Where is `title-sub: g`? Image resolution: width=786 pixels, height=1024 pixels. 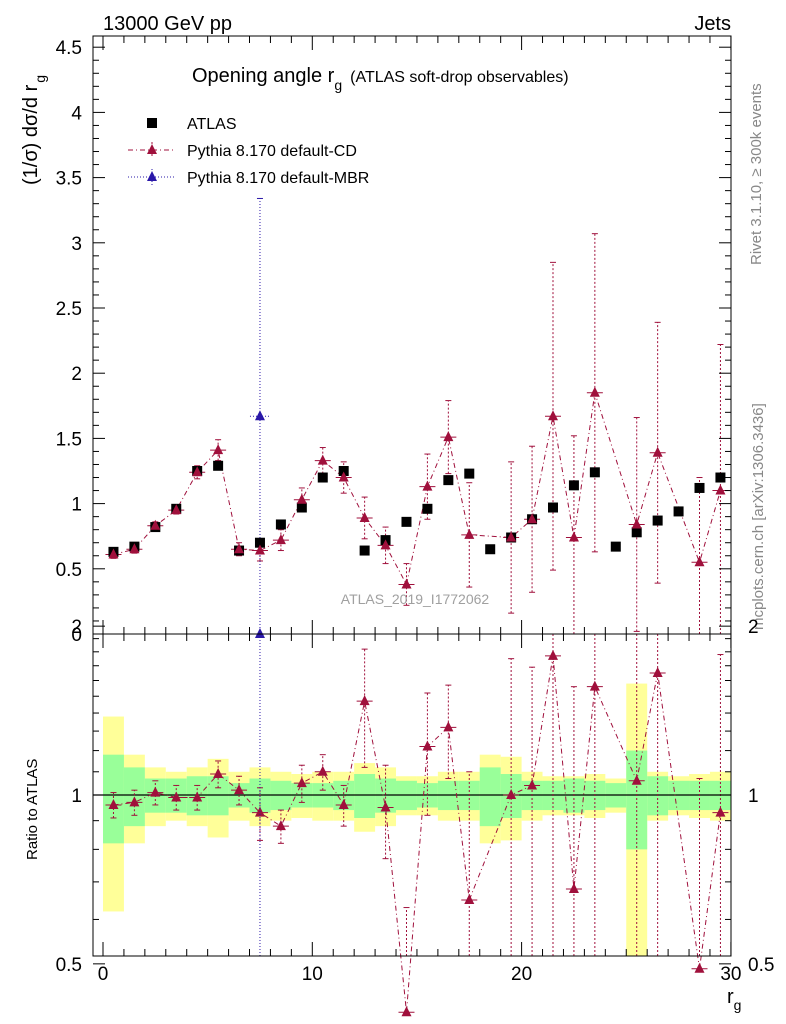 title-sub: g is located at coordinates (338, 85).